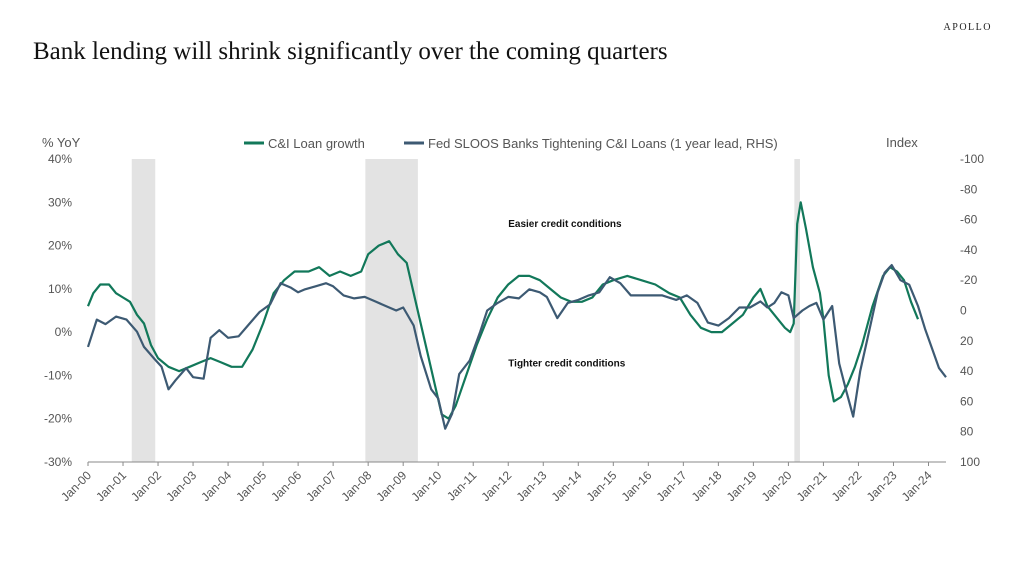 This screenshot has height=576, width=1024. Describe the element at coordinates (76, 486) in the screenshot. I see `x-tick-label: Jan-00` at that location.